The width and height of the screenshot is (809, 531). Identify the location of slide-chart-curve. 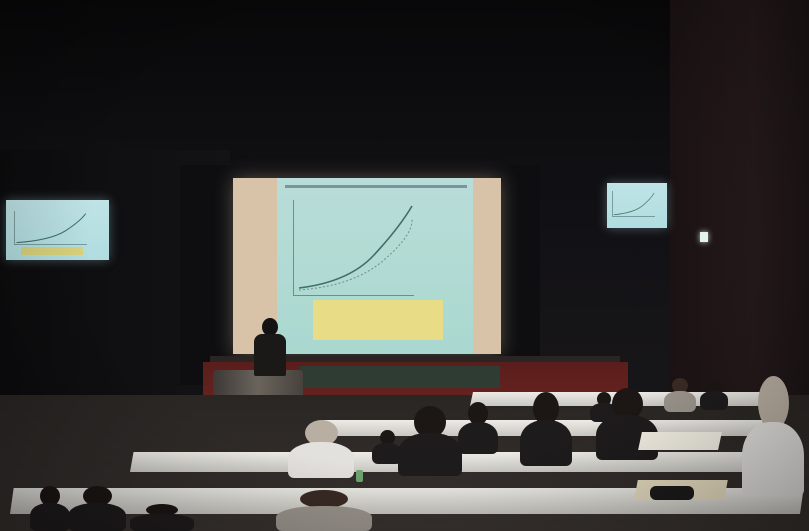
(355, 248).